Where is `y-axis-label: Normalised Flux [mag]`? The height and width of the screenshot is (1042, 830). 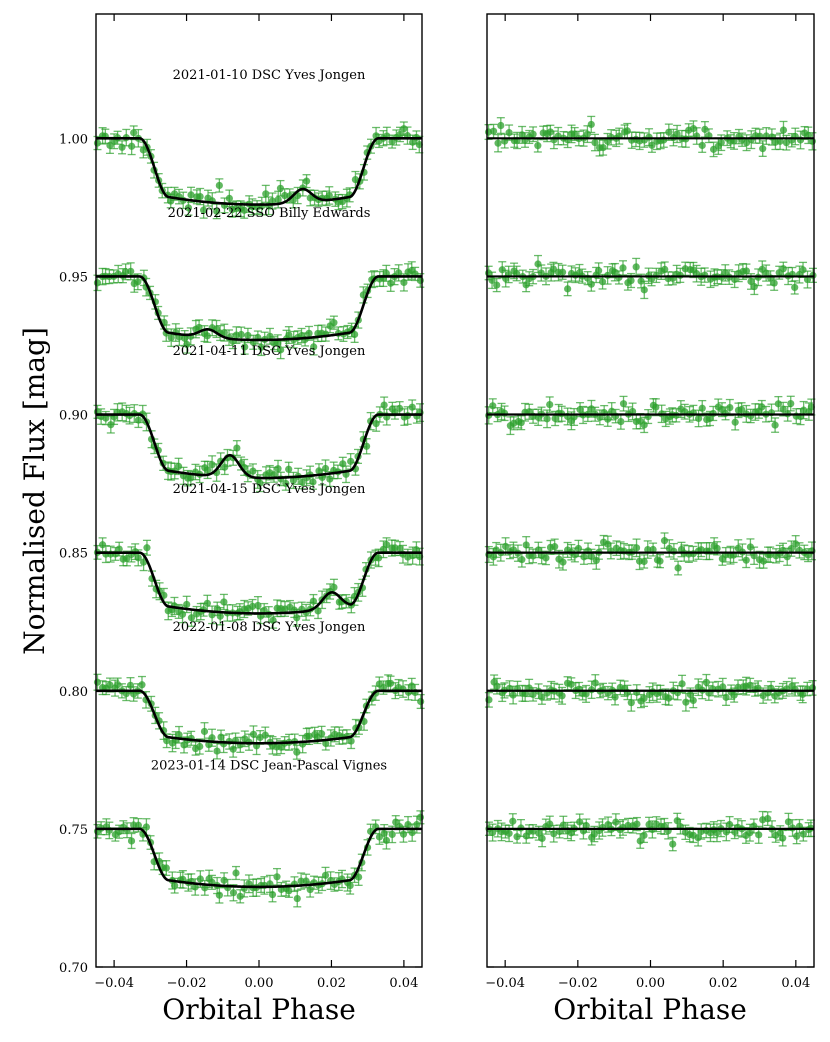 y-axis-label: Normalised Flux [mag] is located at coordinates (34, 491).